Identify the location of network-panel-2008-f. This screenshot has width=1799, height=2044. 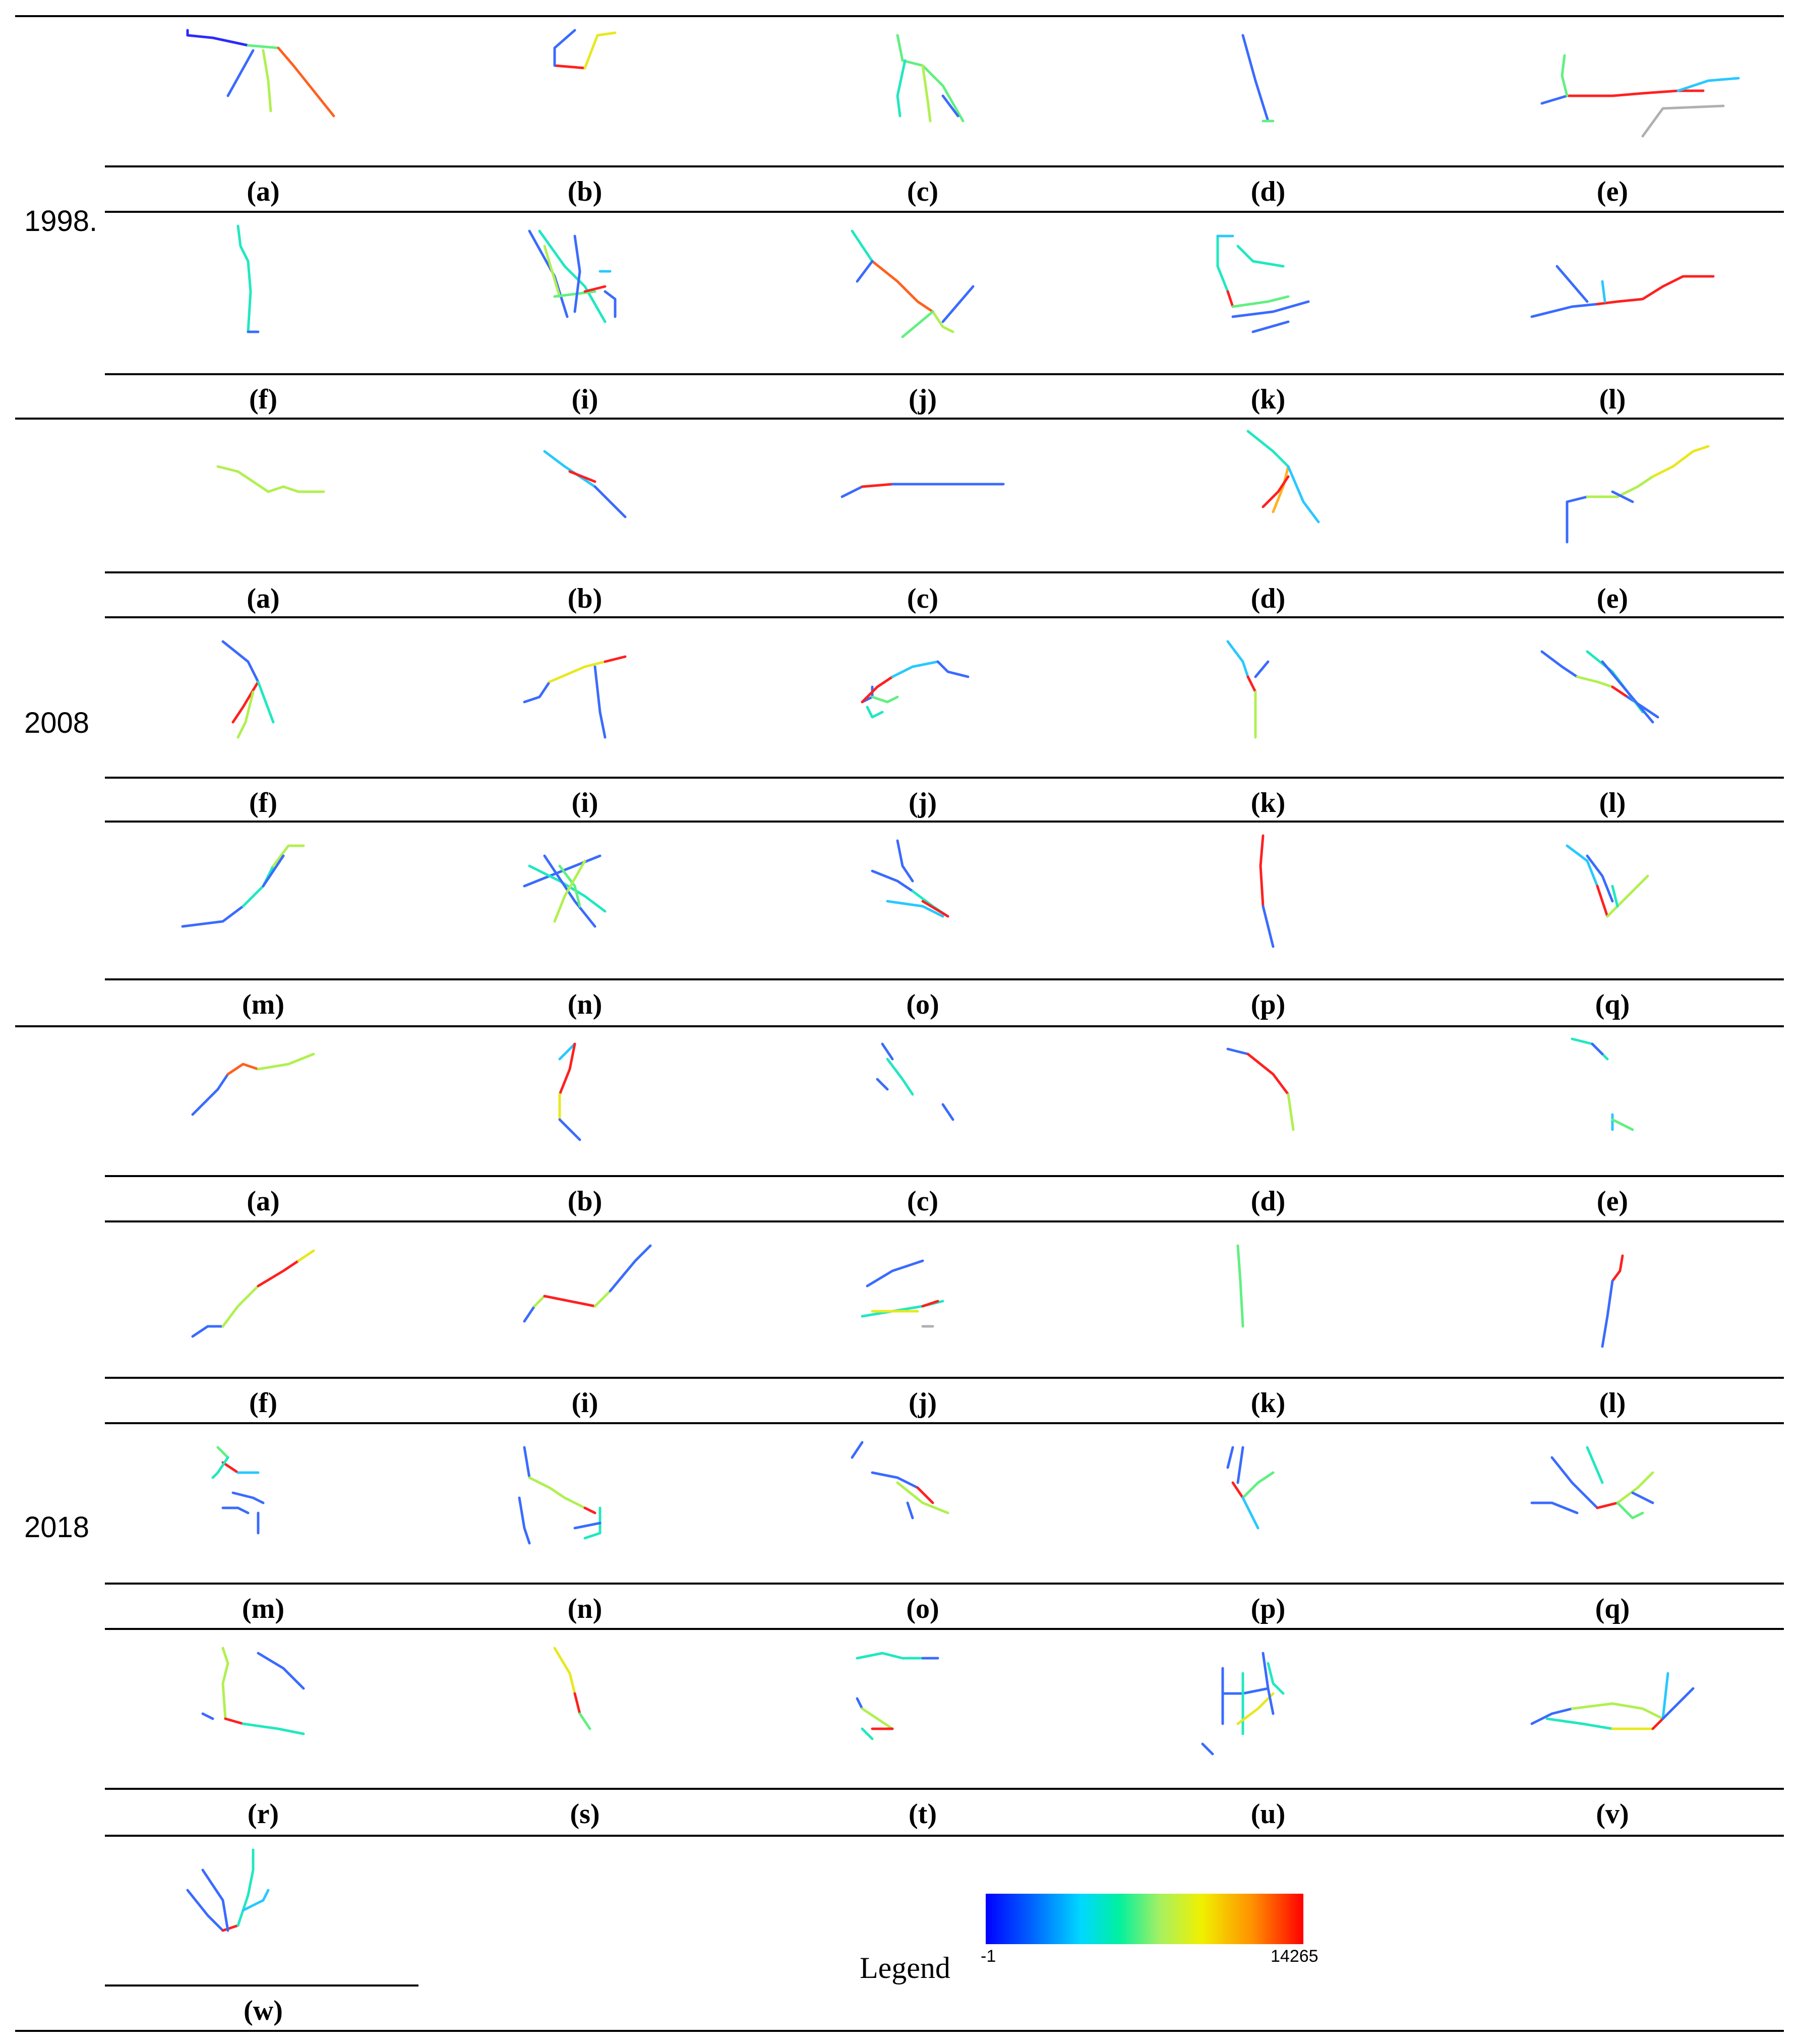
(248, 689).